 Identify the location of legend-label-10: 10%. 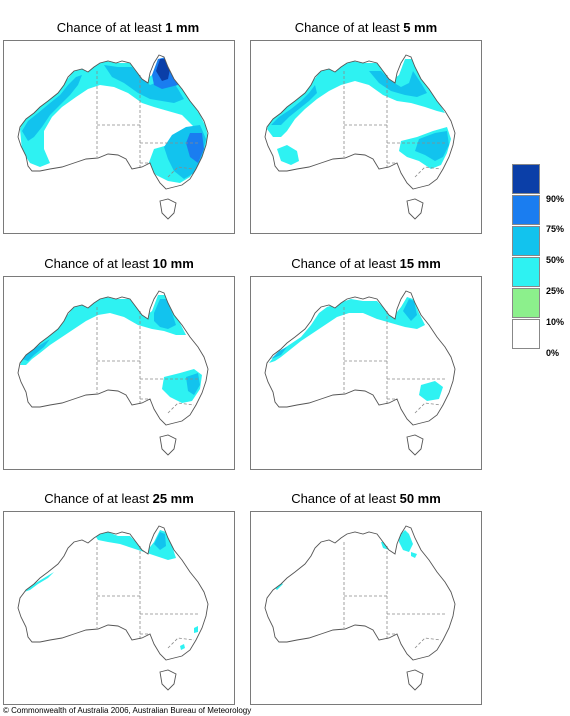
(555, 322).